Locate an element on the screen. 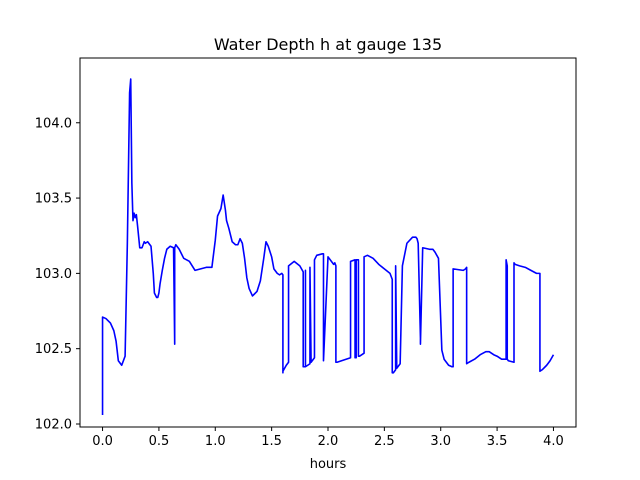 This screenshot has height=480, width=640. x-axis: 0.0 0.5 1.0 1.5 2.0 2.5 3.0 3.5 4.0 is located at coordinates (328, 438).